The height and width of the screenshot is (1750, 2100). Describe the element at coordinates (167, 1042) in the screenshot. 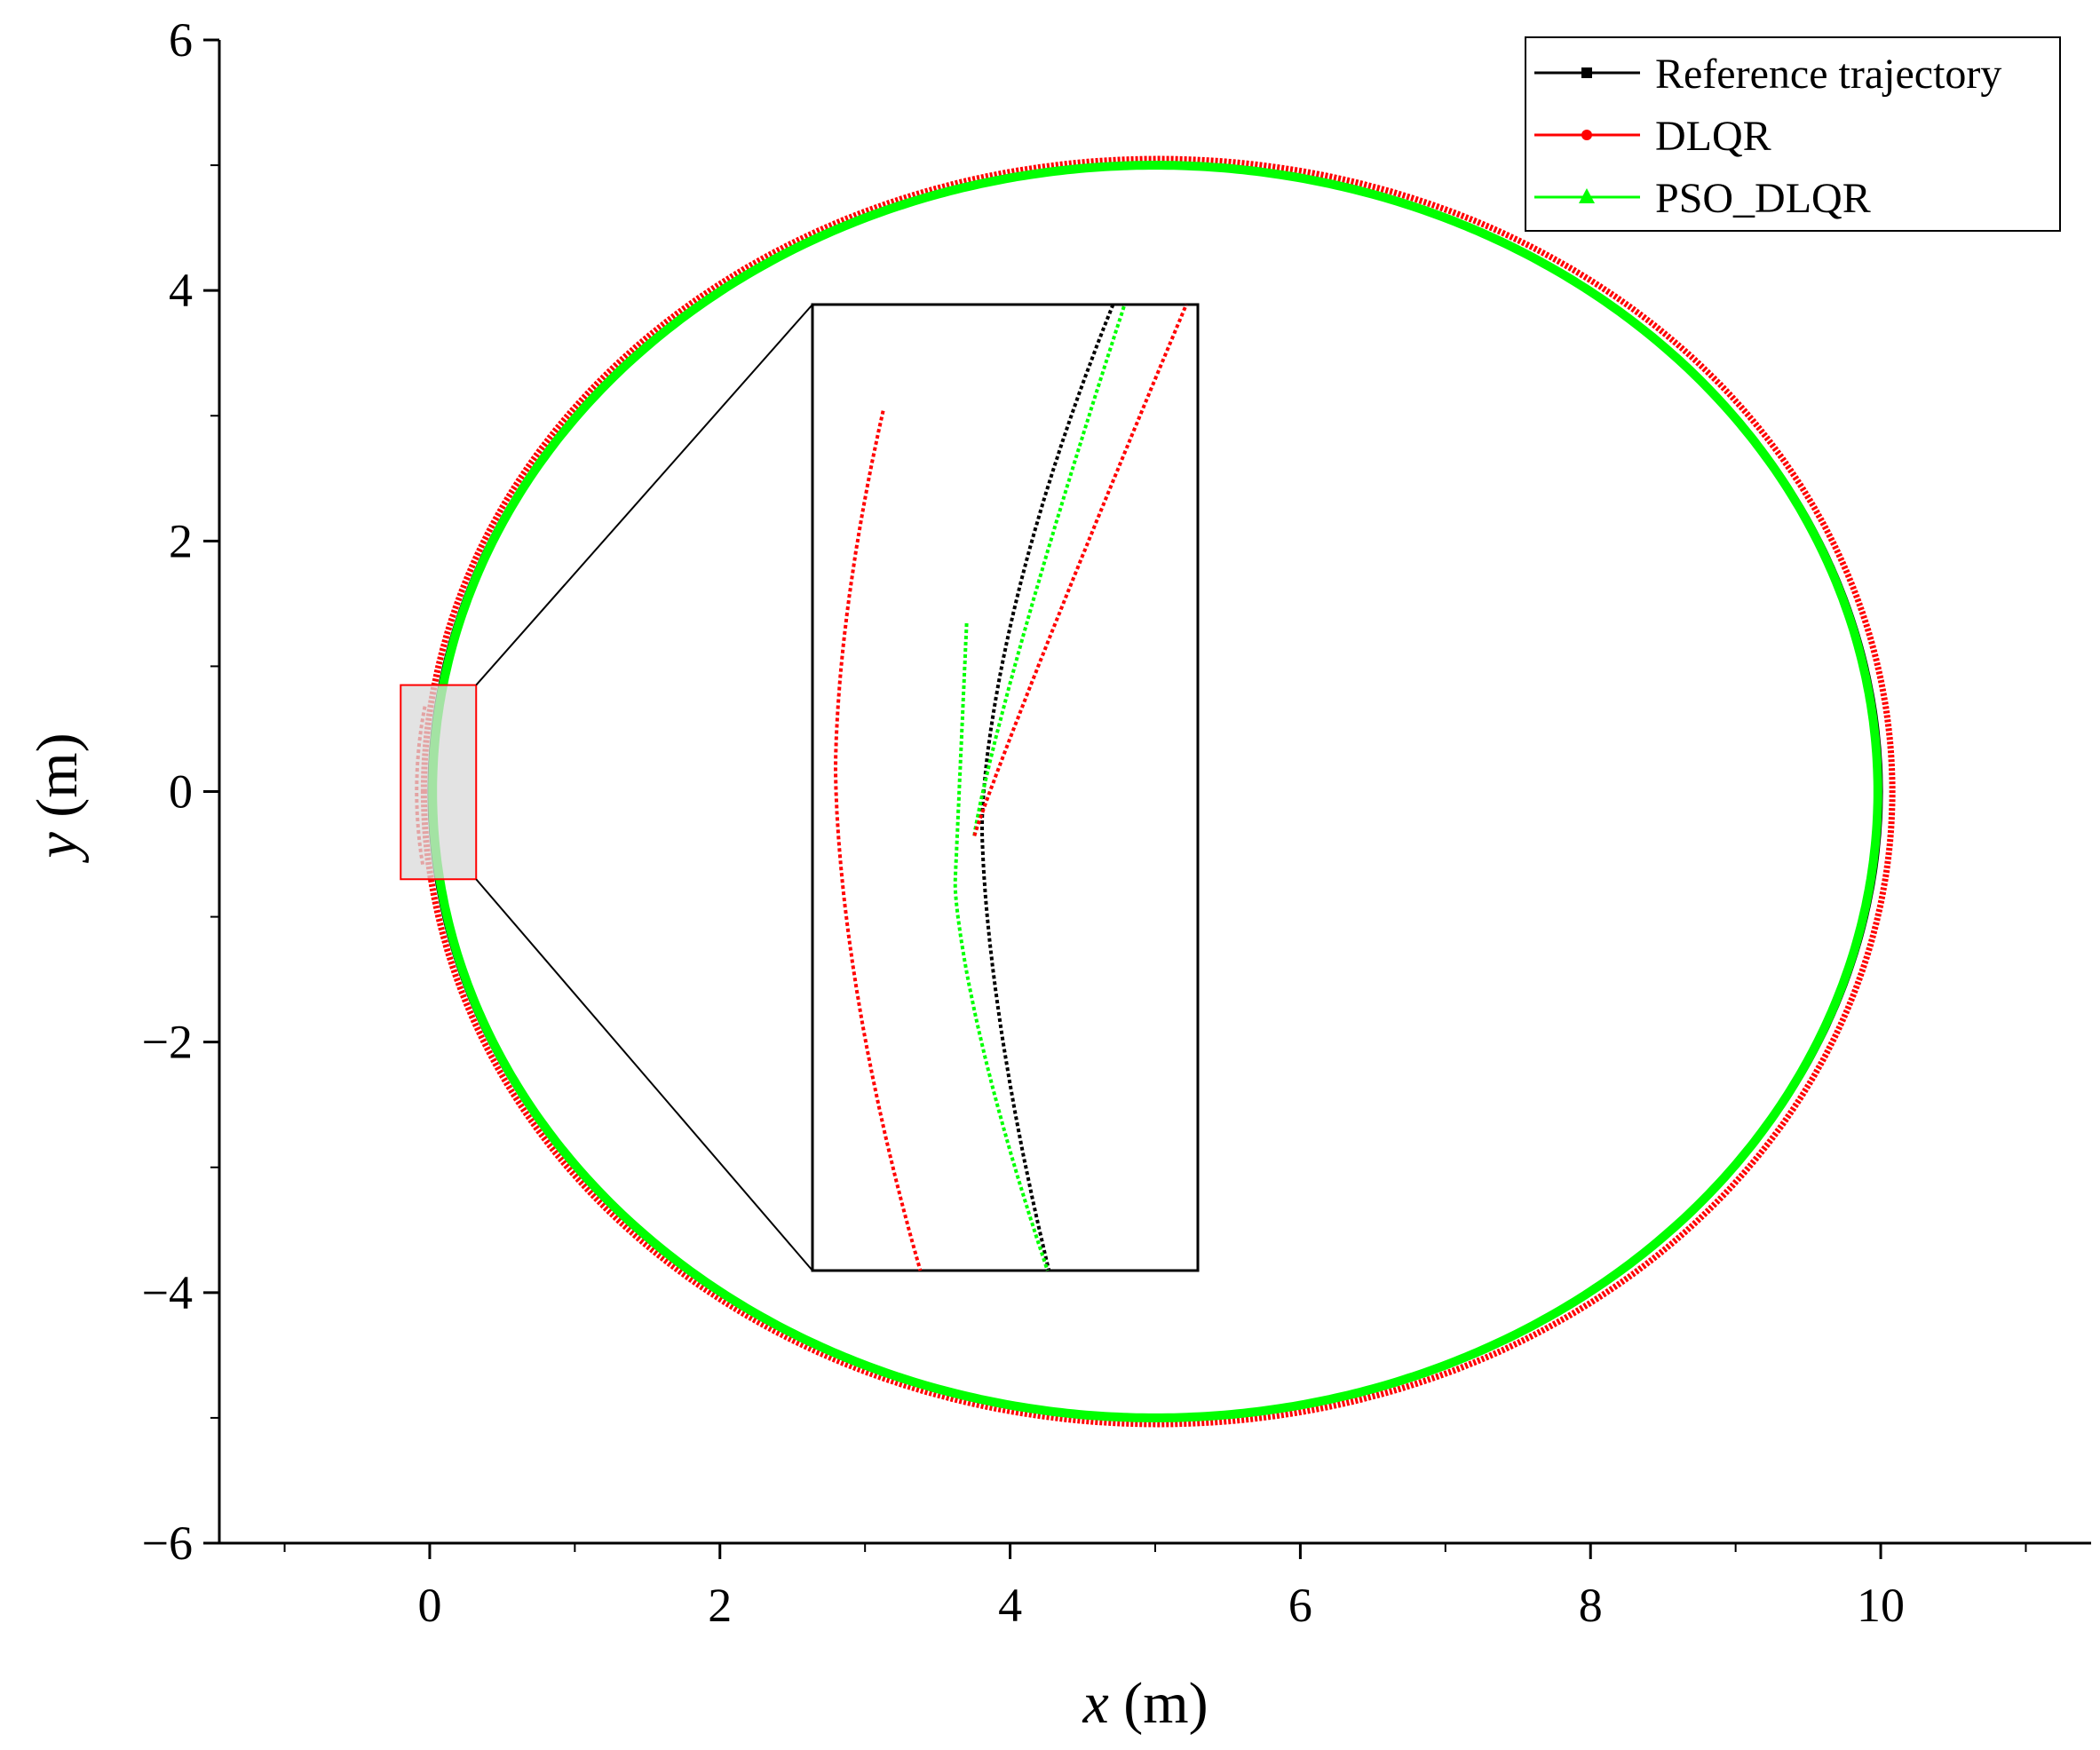

I see `y-tick-label: −2` at that location.